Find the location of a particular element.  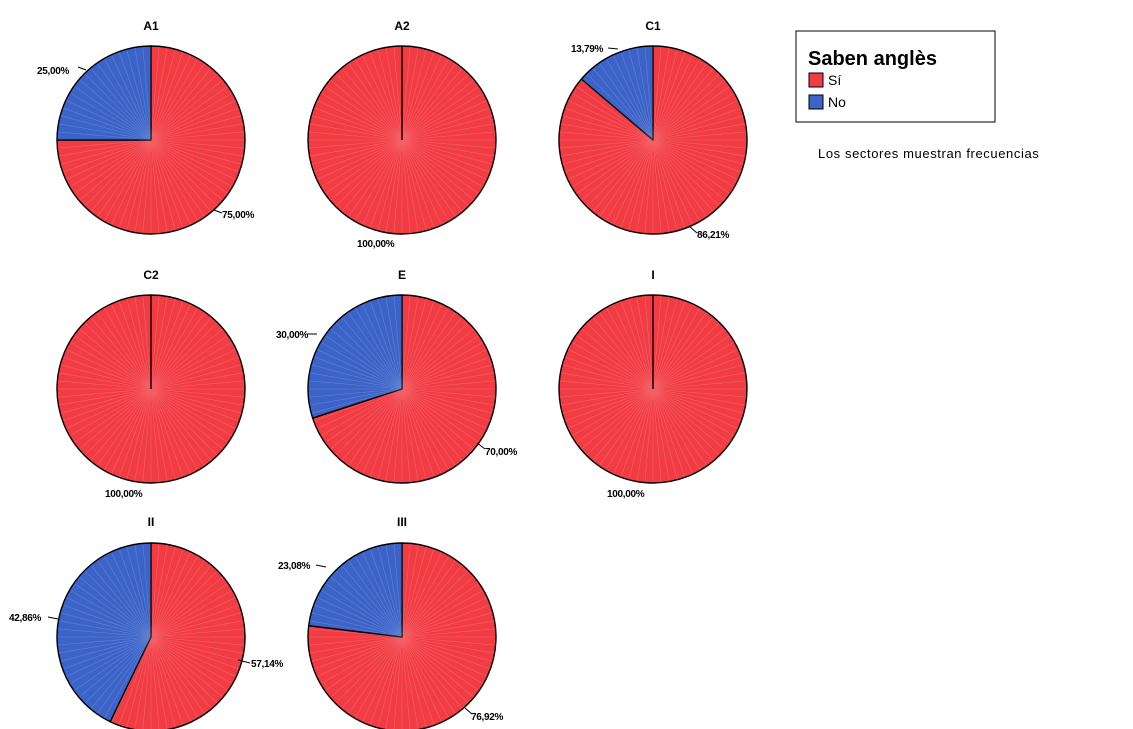

pie-c2: C2 100,00% is located at coordinates (151, 384).